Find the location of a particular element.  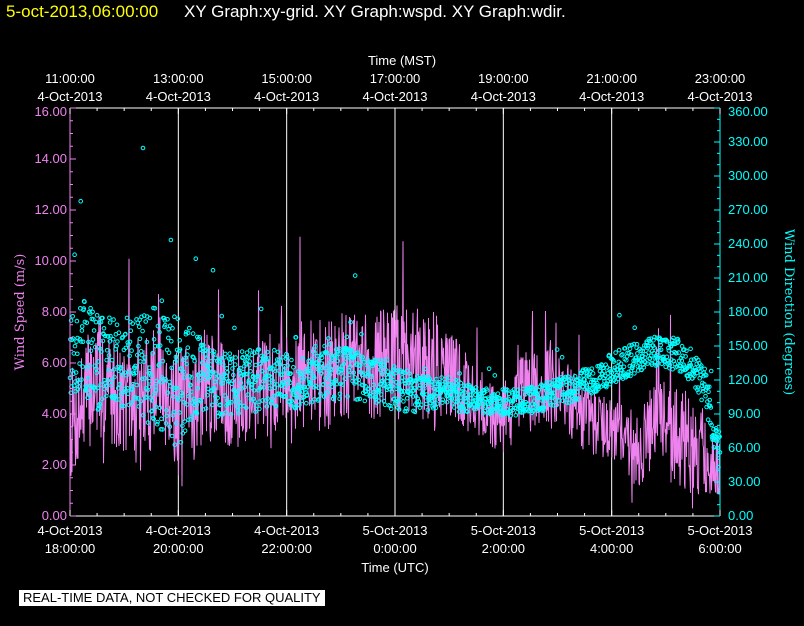

right-tick-label: 270.00 is located at coordinates (748, 209).